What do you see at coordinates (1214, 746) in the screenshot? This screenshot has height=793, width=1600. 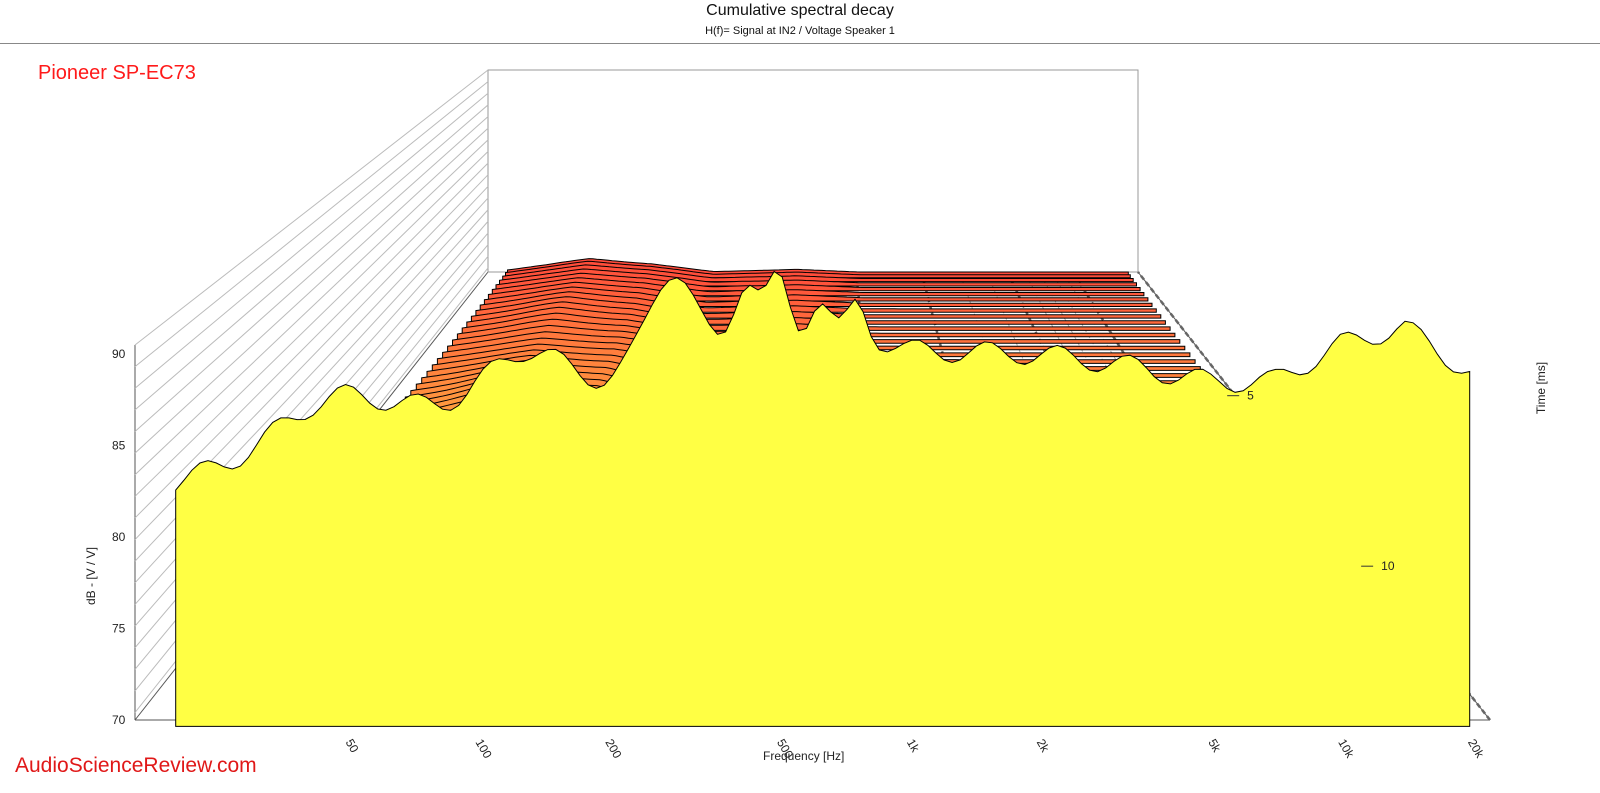 I see `x-tick-label: 5k` at bounding box center [1214, 746].